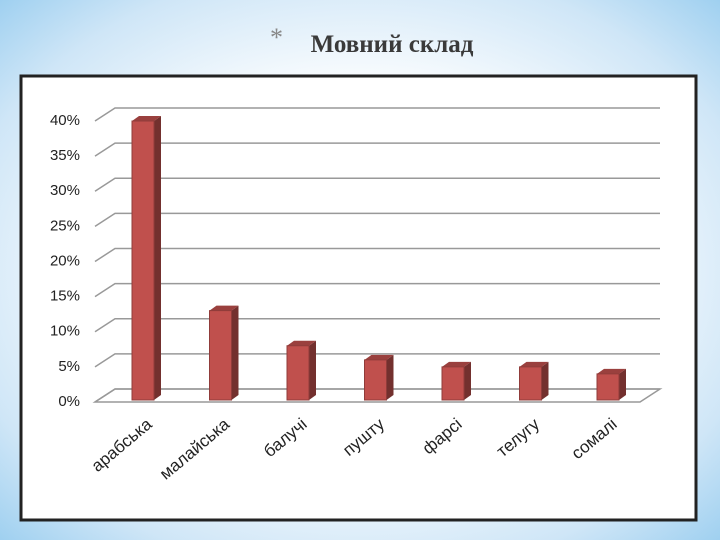 This screenshot has width=720, height=540. I want to click on chart-title: Мовний склад, so click(392, 44).